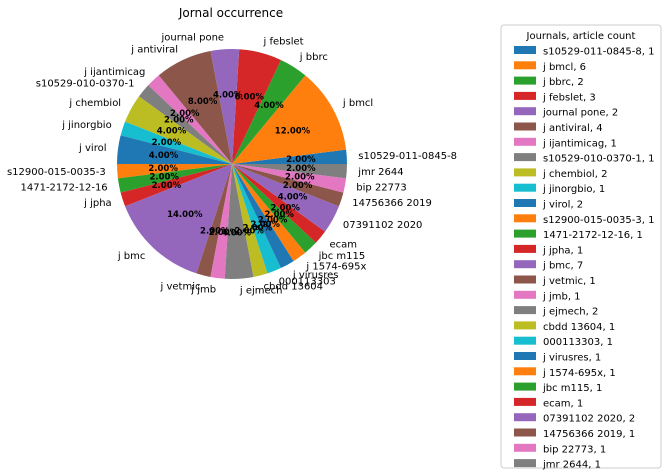 This screenshot has width=665, height=473. Describe the element at coordinates (525, 432) in the screenshot. I see `legend-swatch-14756366-2019` at that location.